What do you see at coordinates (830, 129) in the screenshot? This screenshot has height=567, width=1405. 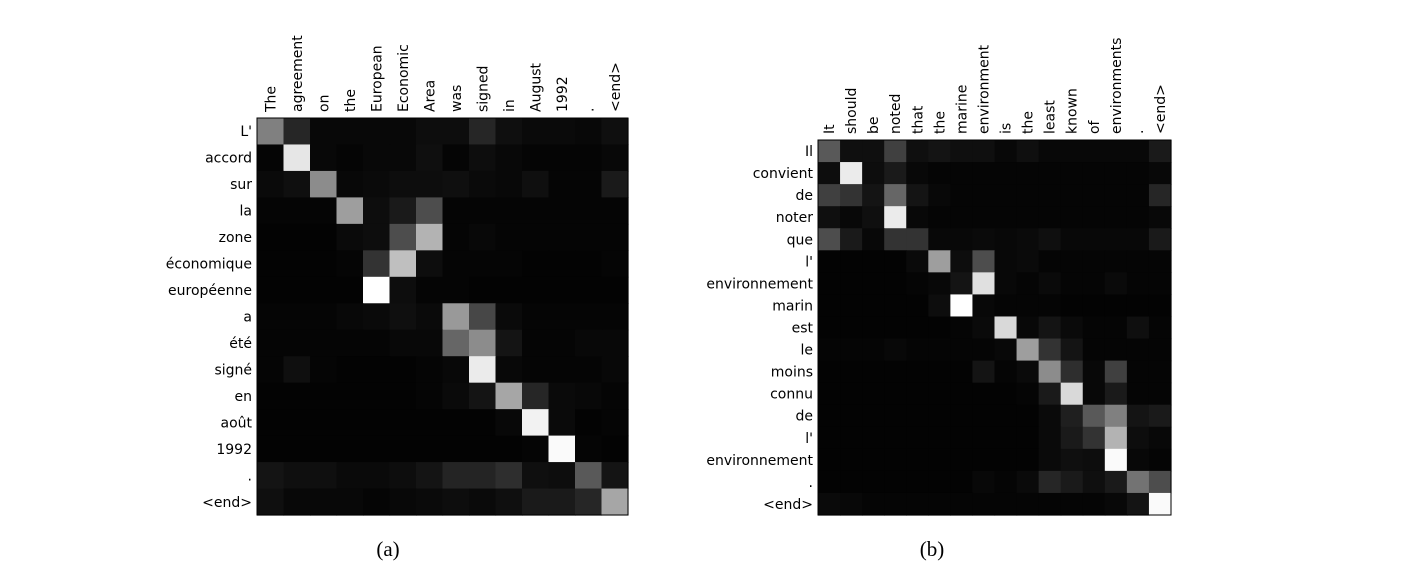 I see `x-tick-label: It` at bounding box center [830, 129].